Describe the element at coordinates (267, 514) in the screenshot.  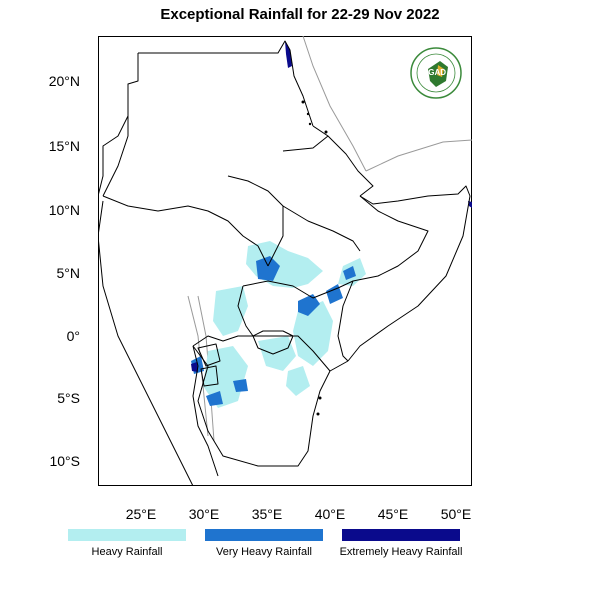
I see `lon-label: 35°E` at that location.